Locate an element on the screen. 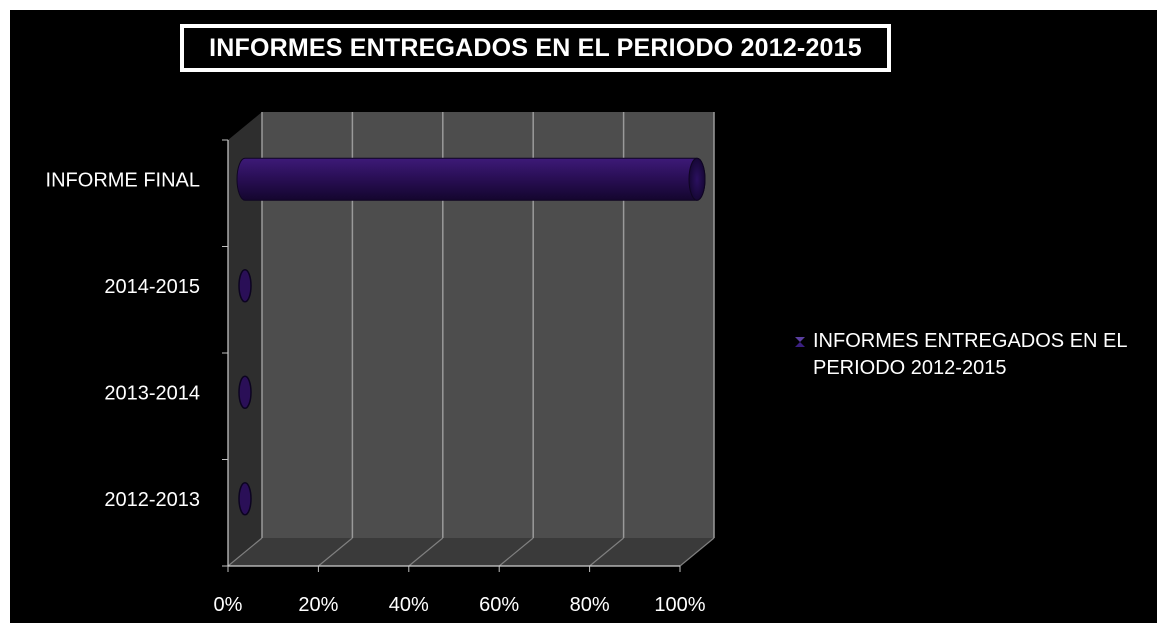 This screenshot has height=633, width=1167. bar-end-cap is located at coordinates (697, 179).